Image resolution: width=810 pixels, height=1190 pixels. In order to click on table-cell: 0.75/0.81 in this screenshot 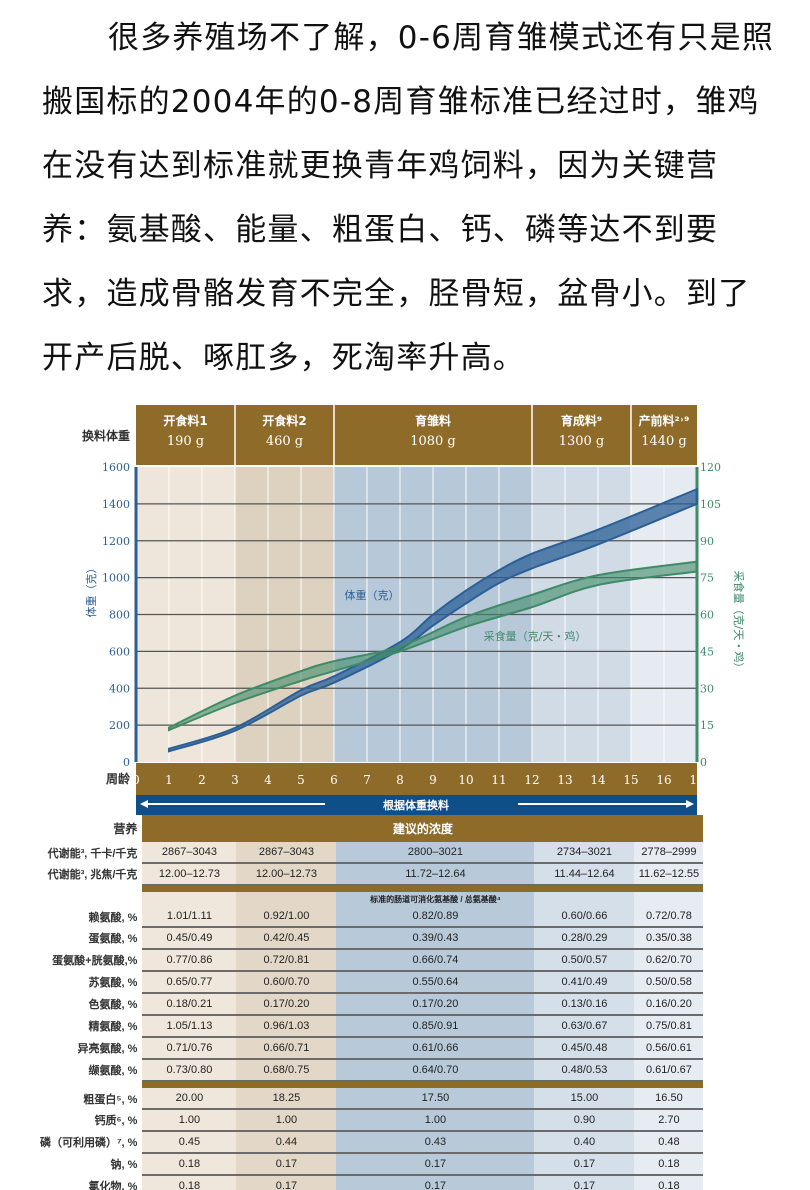, I will do `click(669, 1026)`.